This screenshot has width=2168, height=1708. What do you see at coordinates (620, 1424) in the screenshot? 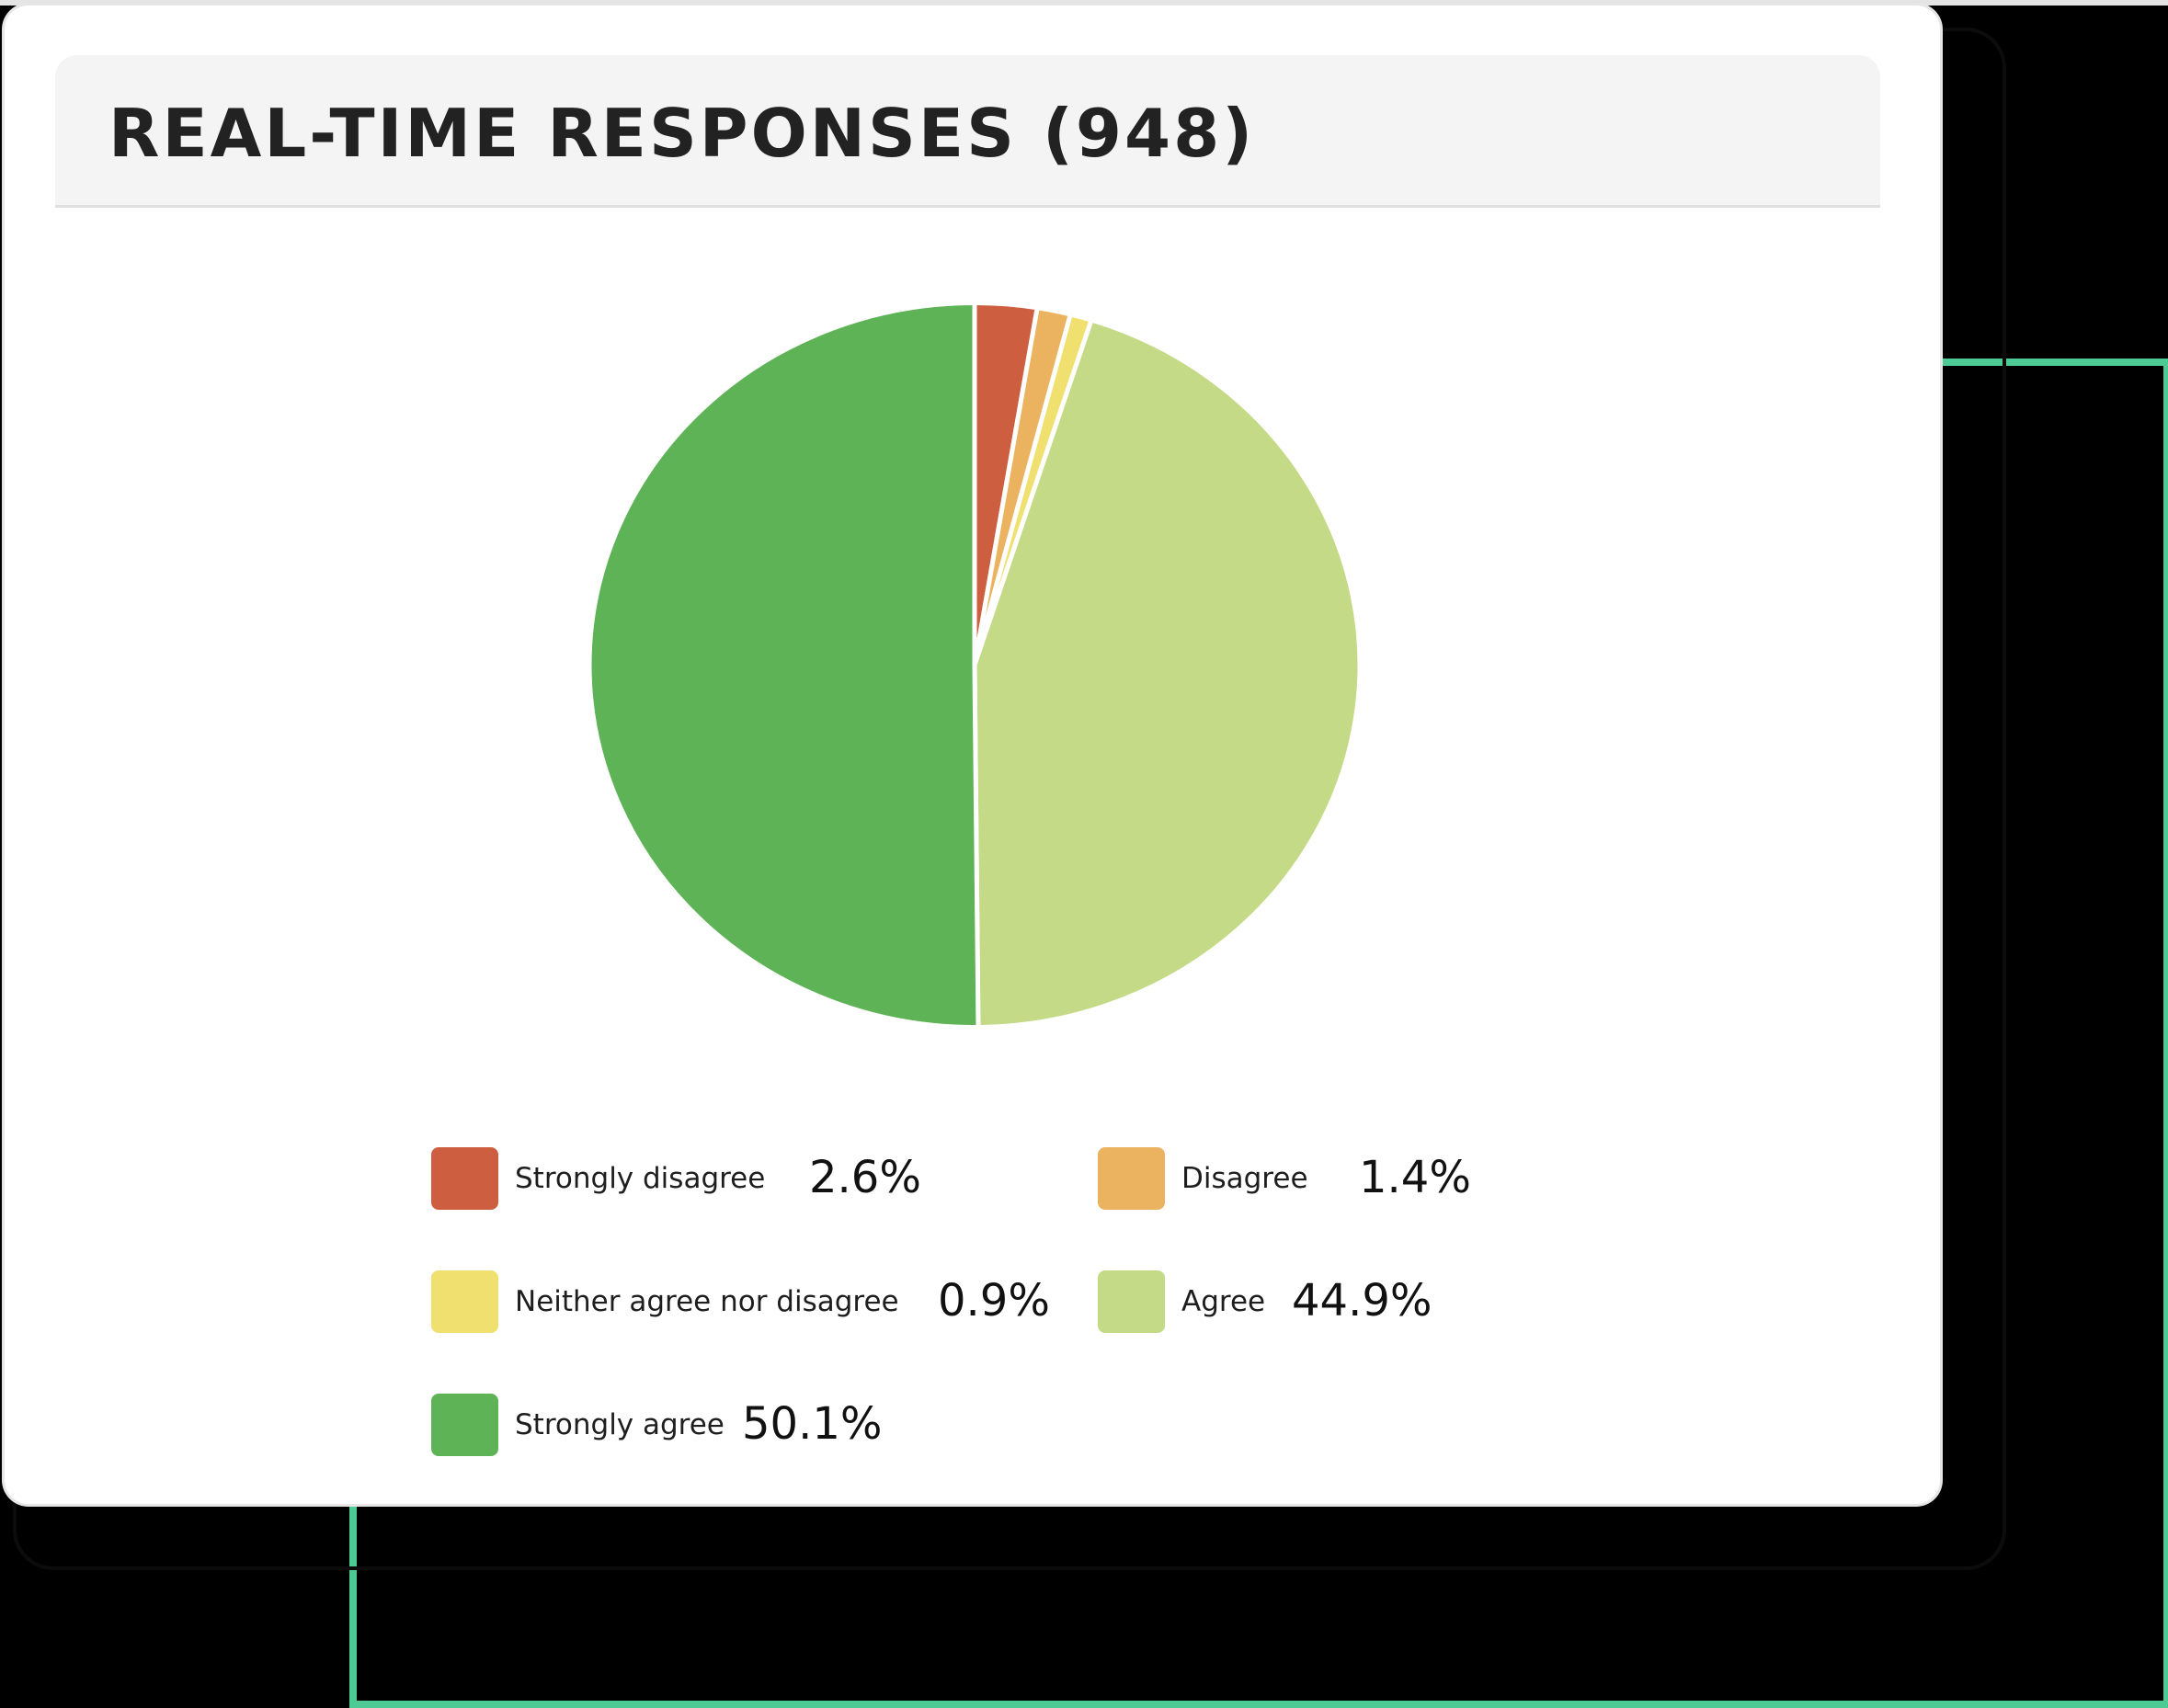
I see `legend-label: Strongly agree` at bounding box center [620, 1424].